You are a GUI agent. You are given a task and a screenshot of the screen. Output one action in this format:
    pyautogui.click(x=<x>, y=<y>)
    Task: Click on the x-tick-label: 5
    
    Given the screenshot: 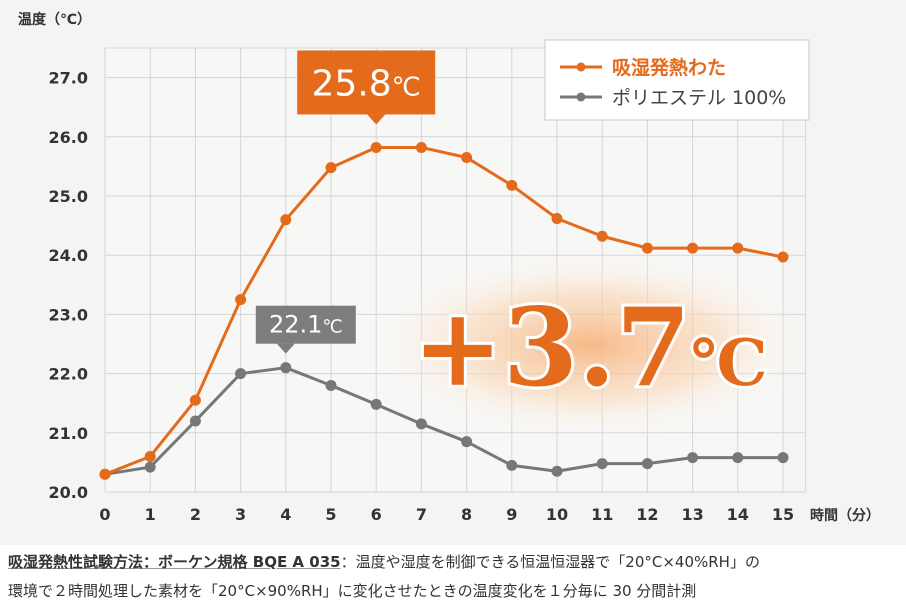 What is the action you would take?
    pyautogui.click(x=330, y=514)
    